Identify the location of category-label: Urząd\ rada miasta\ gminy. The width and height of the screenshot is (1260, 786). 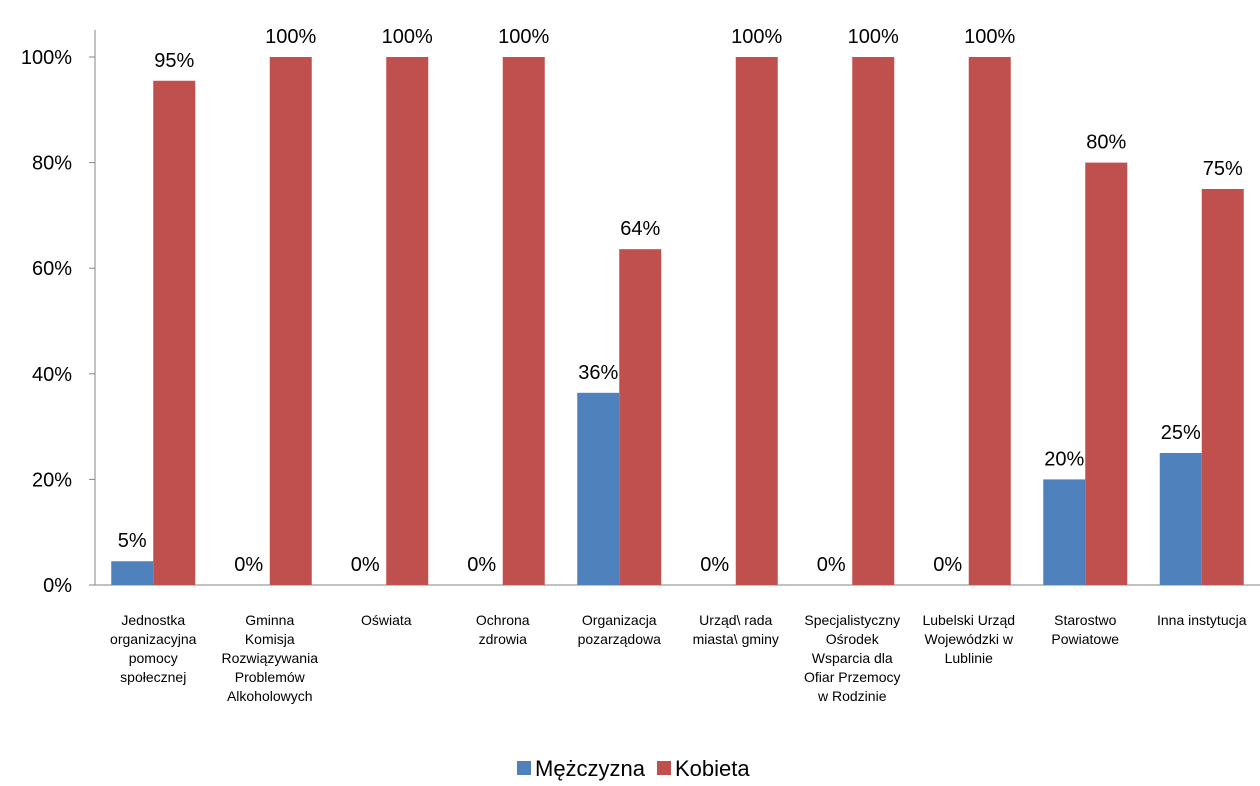
(736, 629).